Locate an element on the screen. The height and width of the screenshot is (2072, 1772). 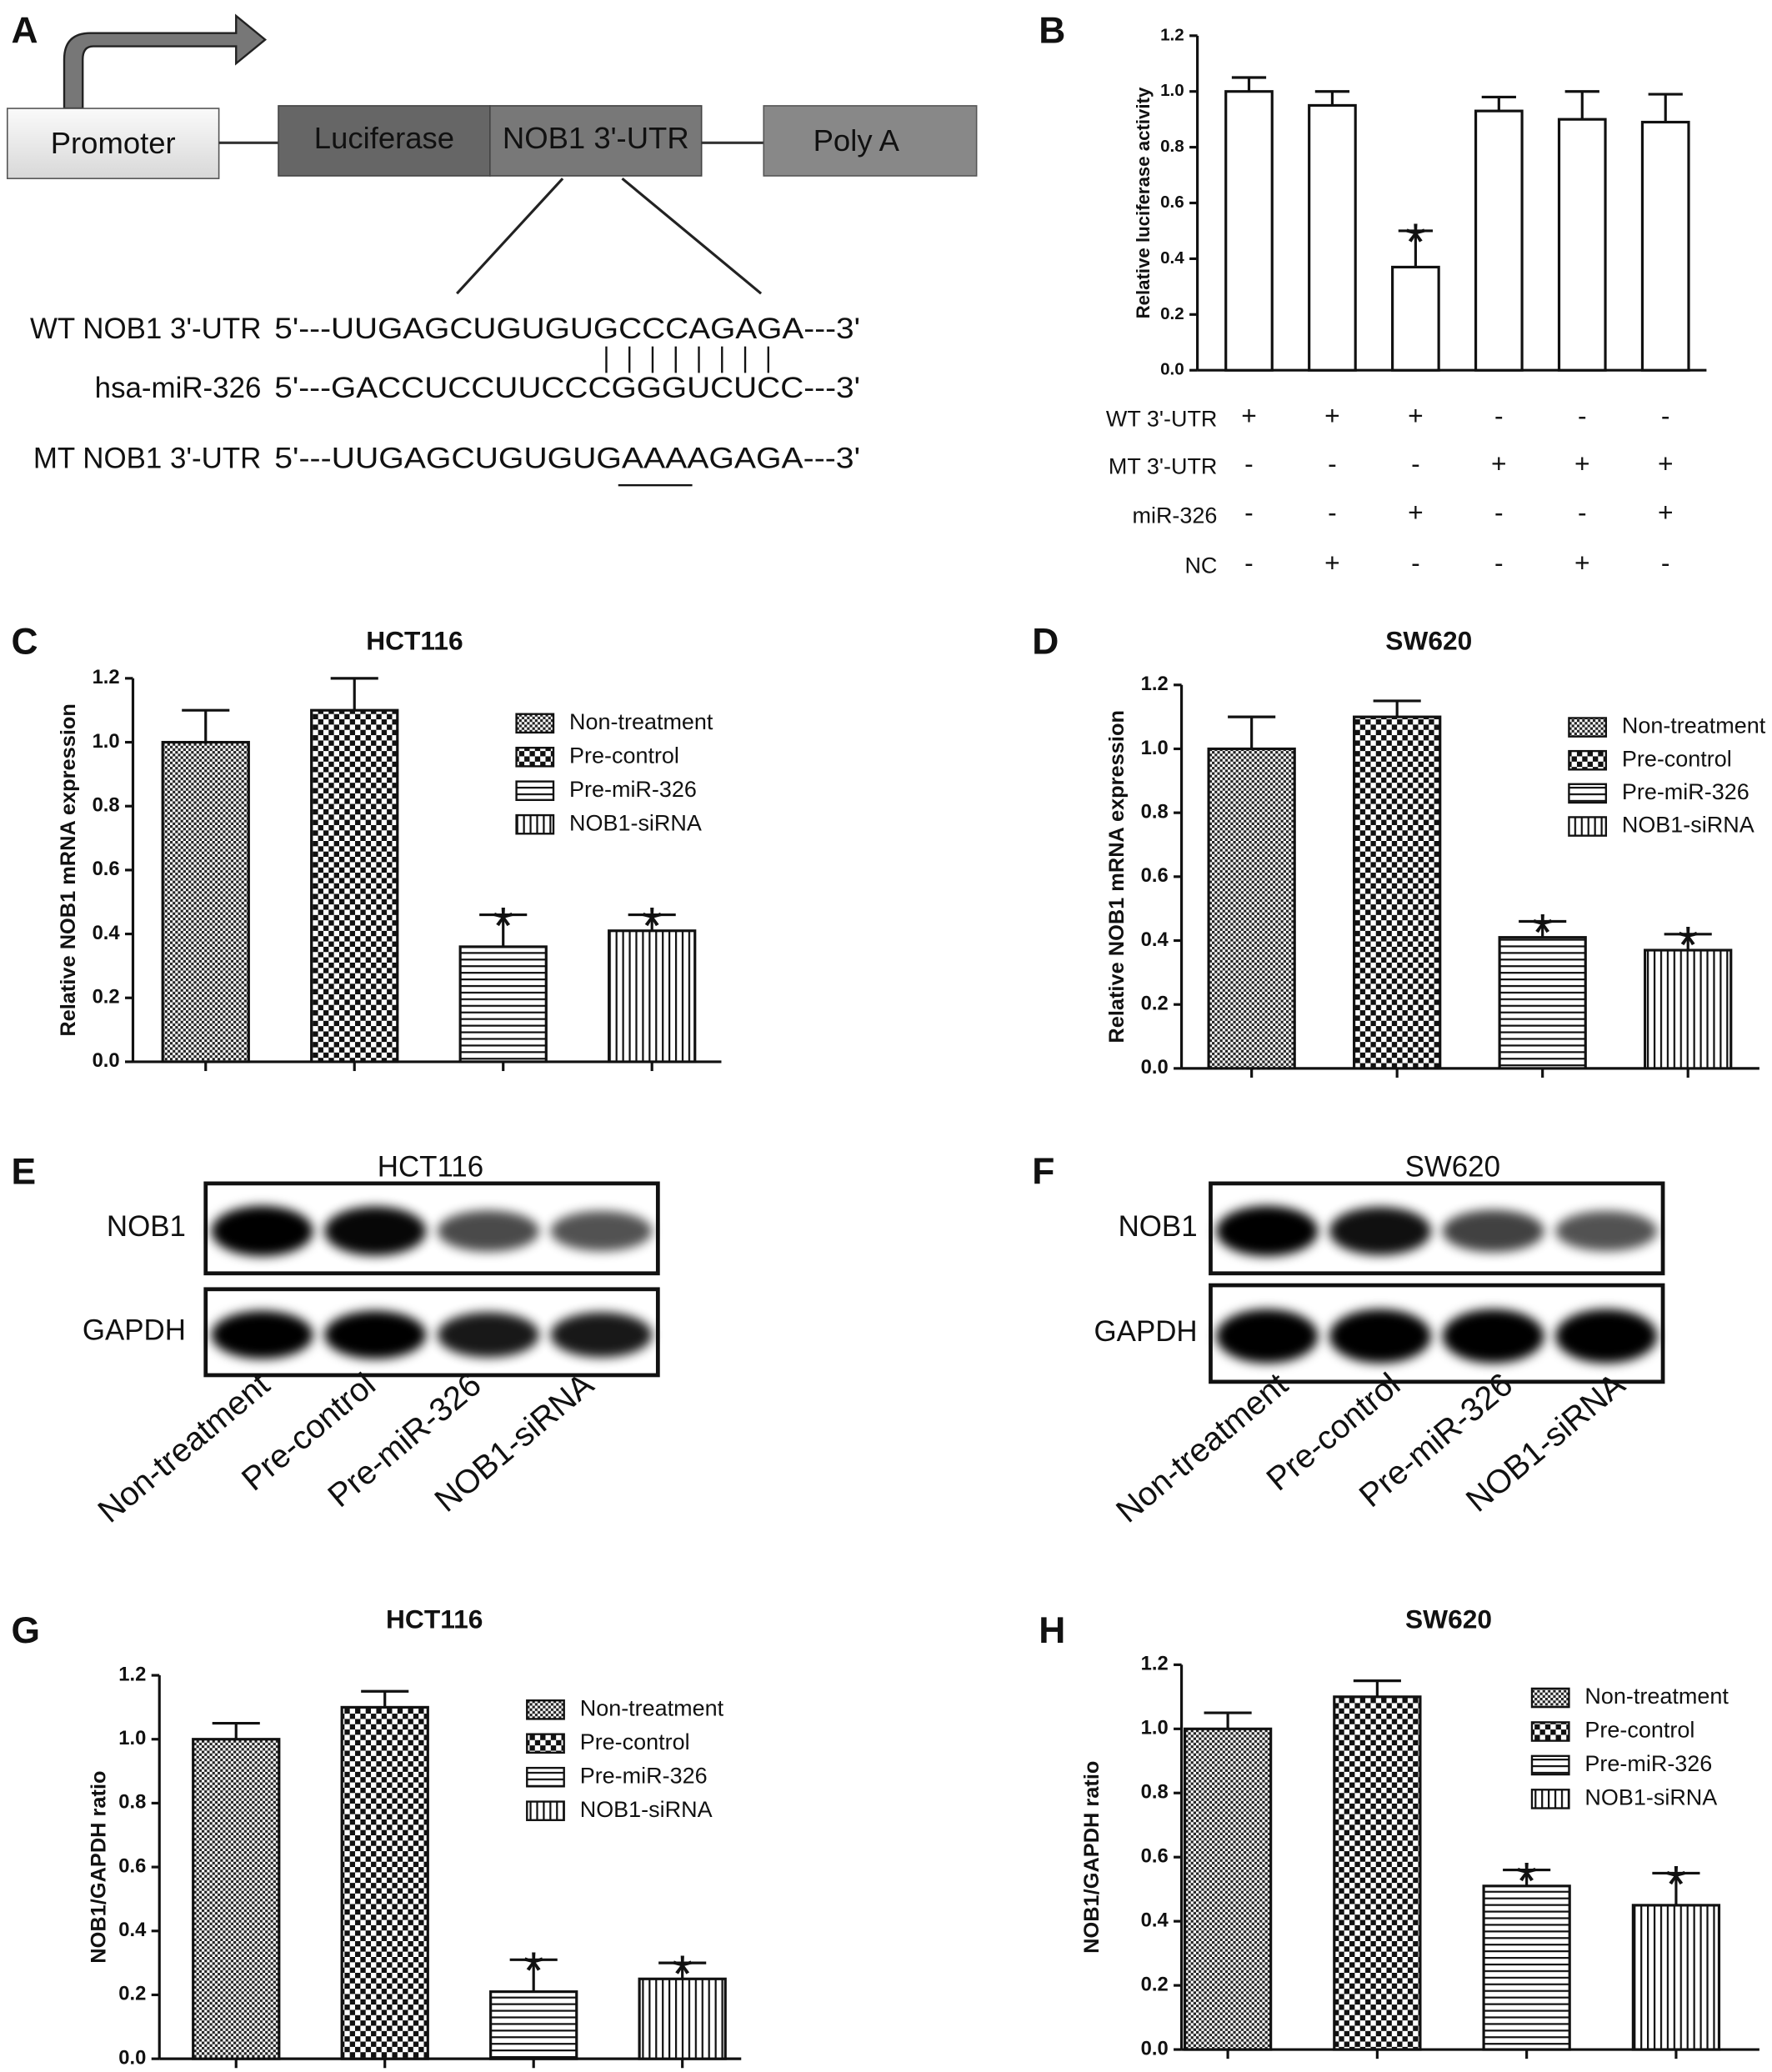
y-axis-label: Relative NOB1 mRNA expression is located at coordinates (68, 870).